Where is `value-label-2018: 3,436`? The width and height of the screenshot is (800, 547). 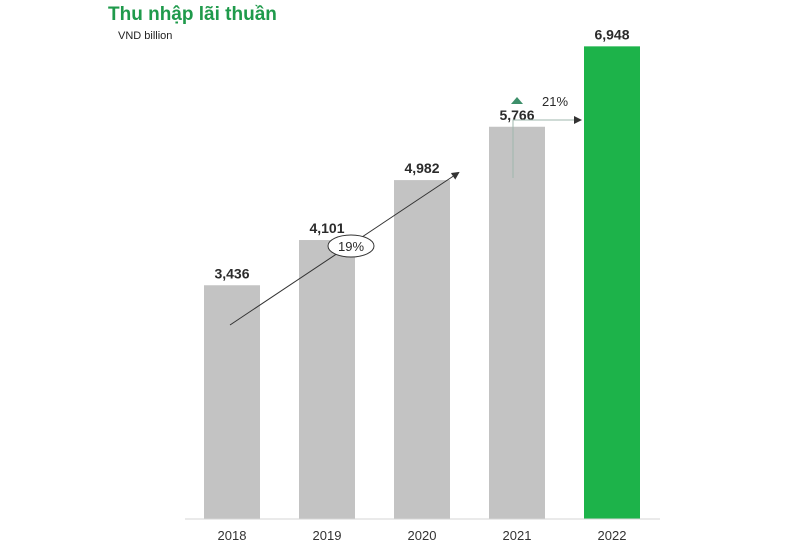
value-label-2018: 3,436 is located at coordinates (231, 273).